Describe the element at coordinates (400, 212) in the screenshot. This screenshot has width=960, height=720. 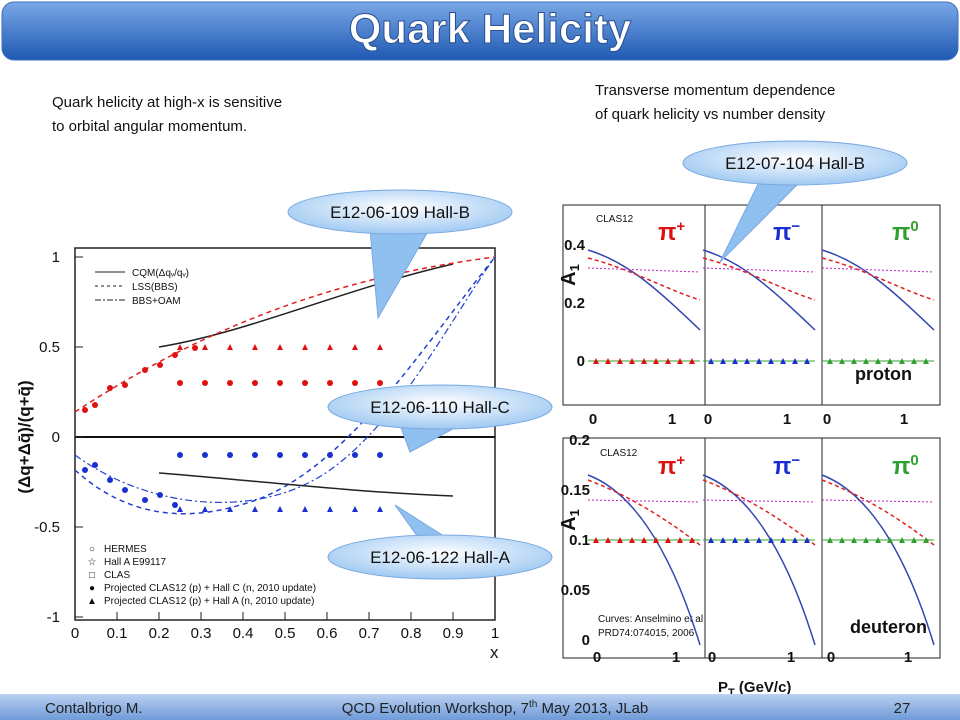
I see `callout-text: E12-06-109 Hall-B` at that location.